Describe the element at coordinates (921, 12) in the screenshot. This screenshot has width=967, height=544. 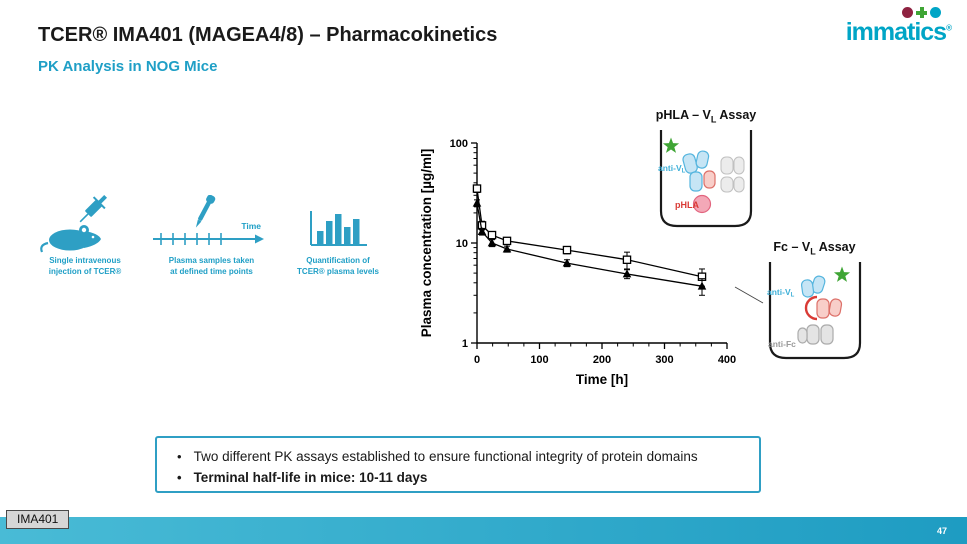
I see `logo-green-cross-icon` at that location.